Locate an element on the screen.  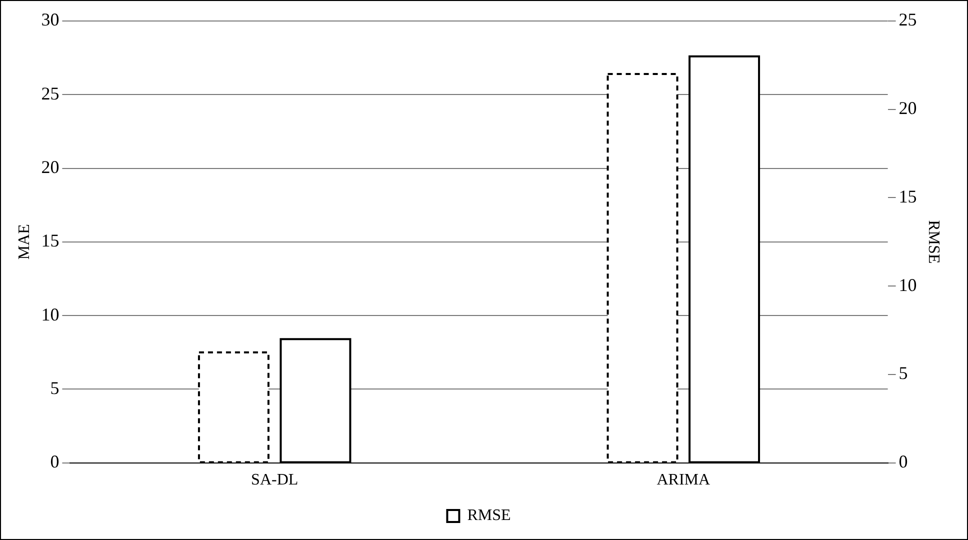
y2-axis-title: RMSE is located at coordinates (933, 242).